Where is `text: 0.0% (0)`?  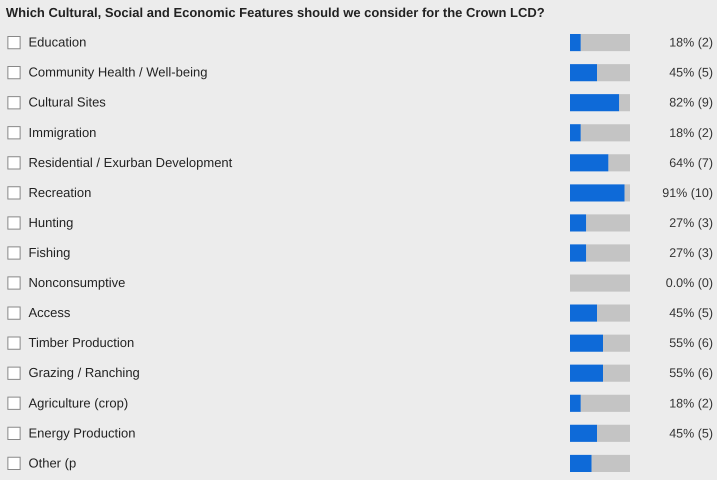
text: 0.0% (0) is located at coordinates (689, 283).